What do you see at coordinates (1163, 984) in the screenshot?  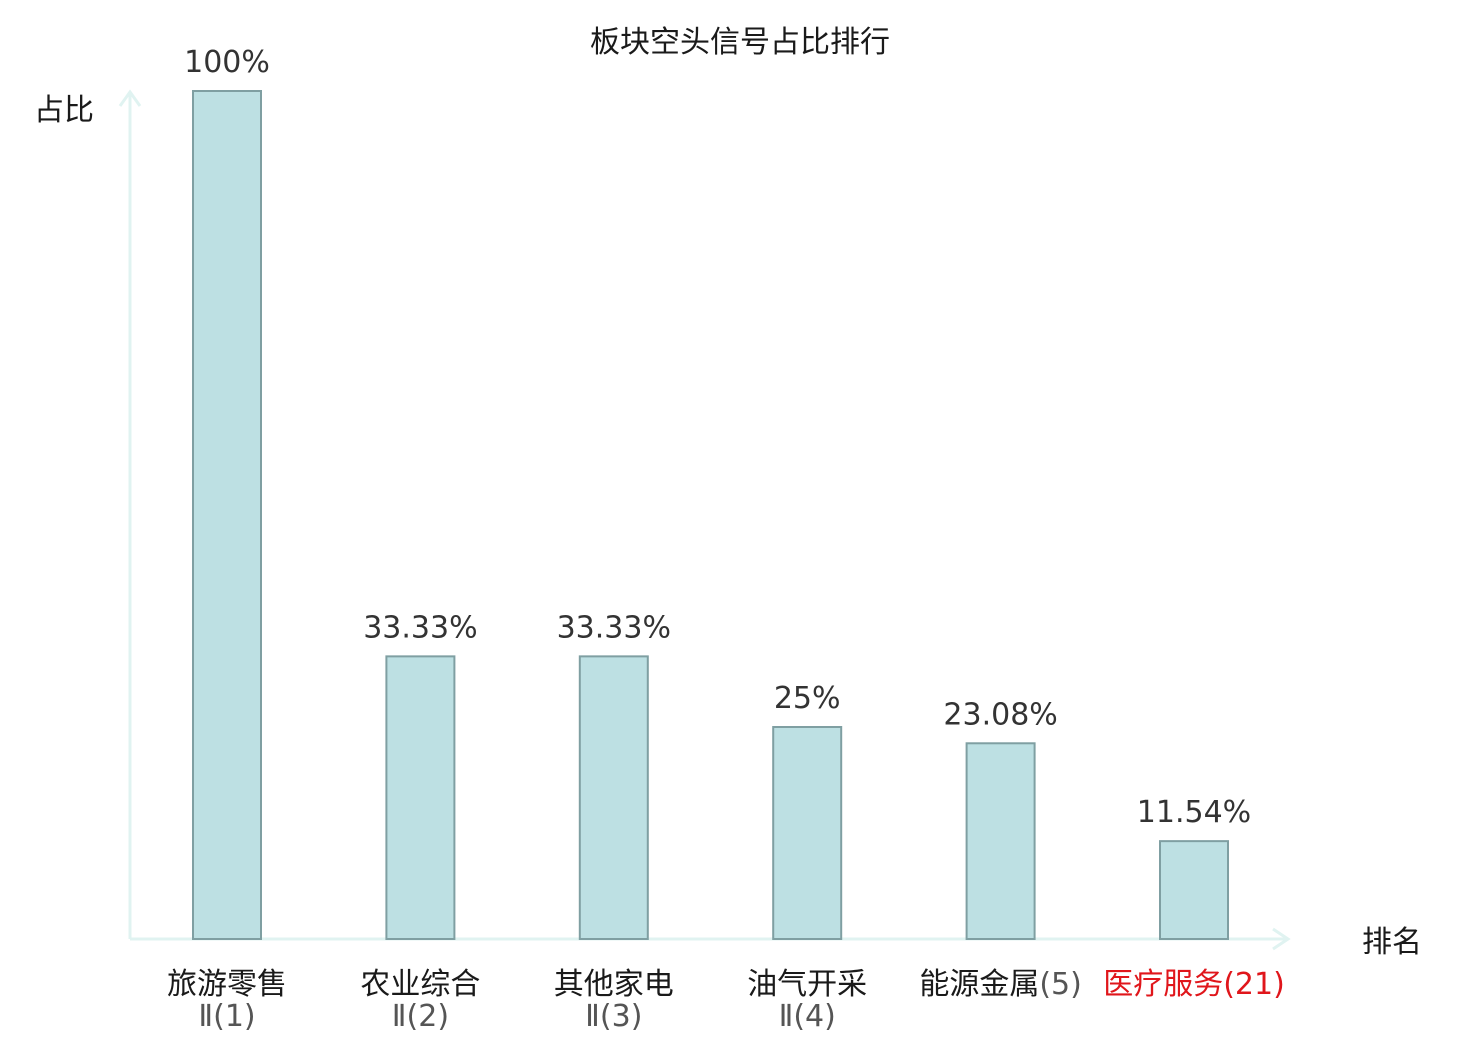 I see `category-name: 医疗服务` at bounding box center [1163, 984].